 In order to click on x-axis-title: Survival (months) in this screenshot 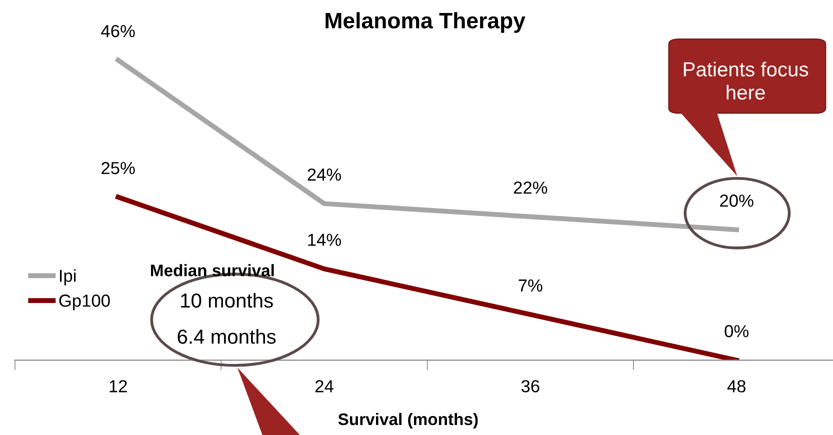, I will do `click(408, 420)`.